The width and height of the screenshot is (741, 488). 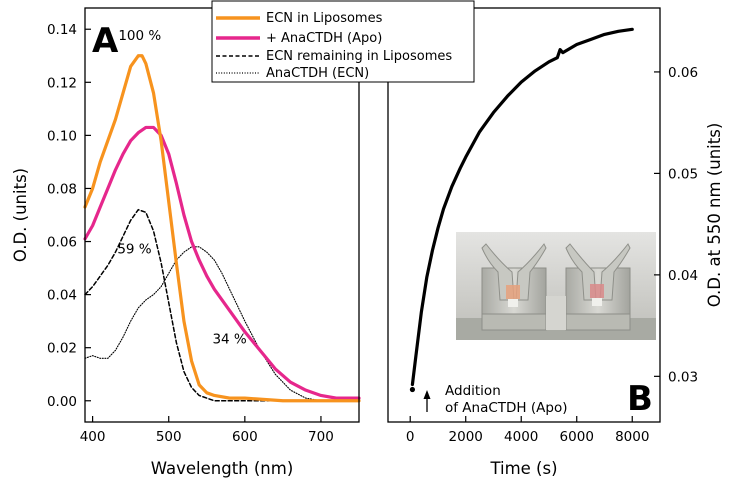 What do you see at coordinates (466, 437) in the screenshot?
I see `panel-b-x-tick-label: 2000` at bounding box center [466, 437].